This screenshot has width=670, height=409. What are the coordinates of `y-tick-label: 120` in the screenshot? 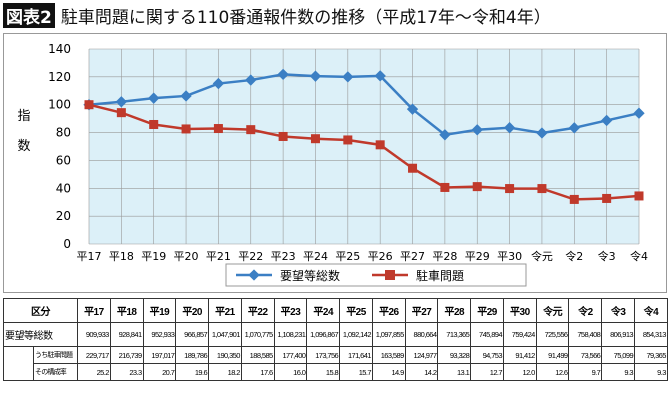 It's located at (59, 77).